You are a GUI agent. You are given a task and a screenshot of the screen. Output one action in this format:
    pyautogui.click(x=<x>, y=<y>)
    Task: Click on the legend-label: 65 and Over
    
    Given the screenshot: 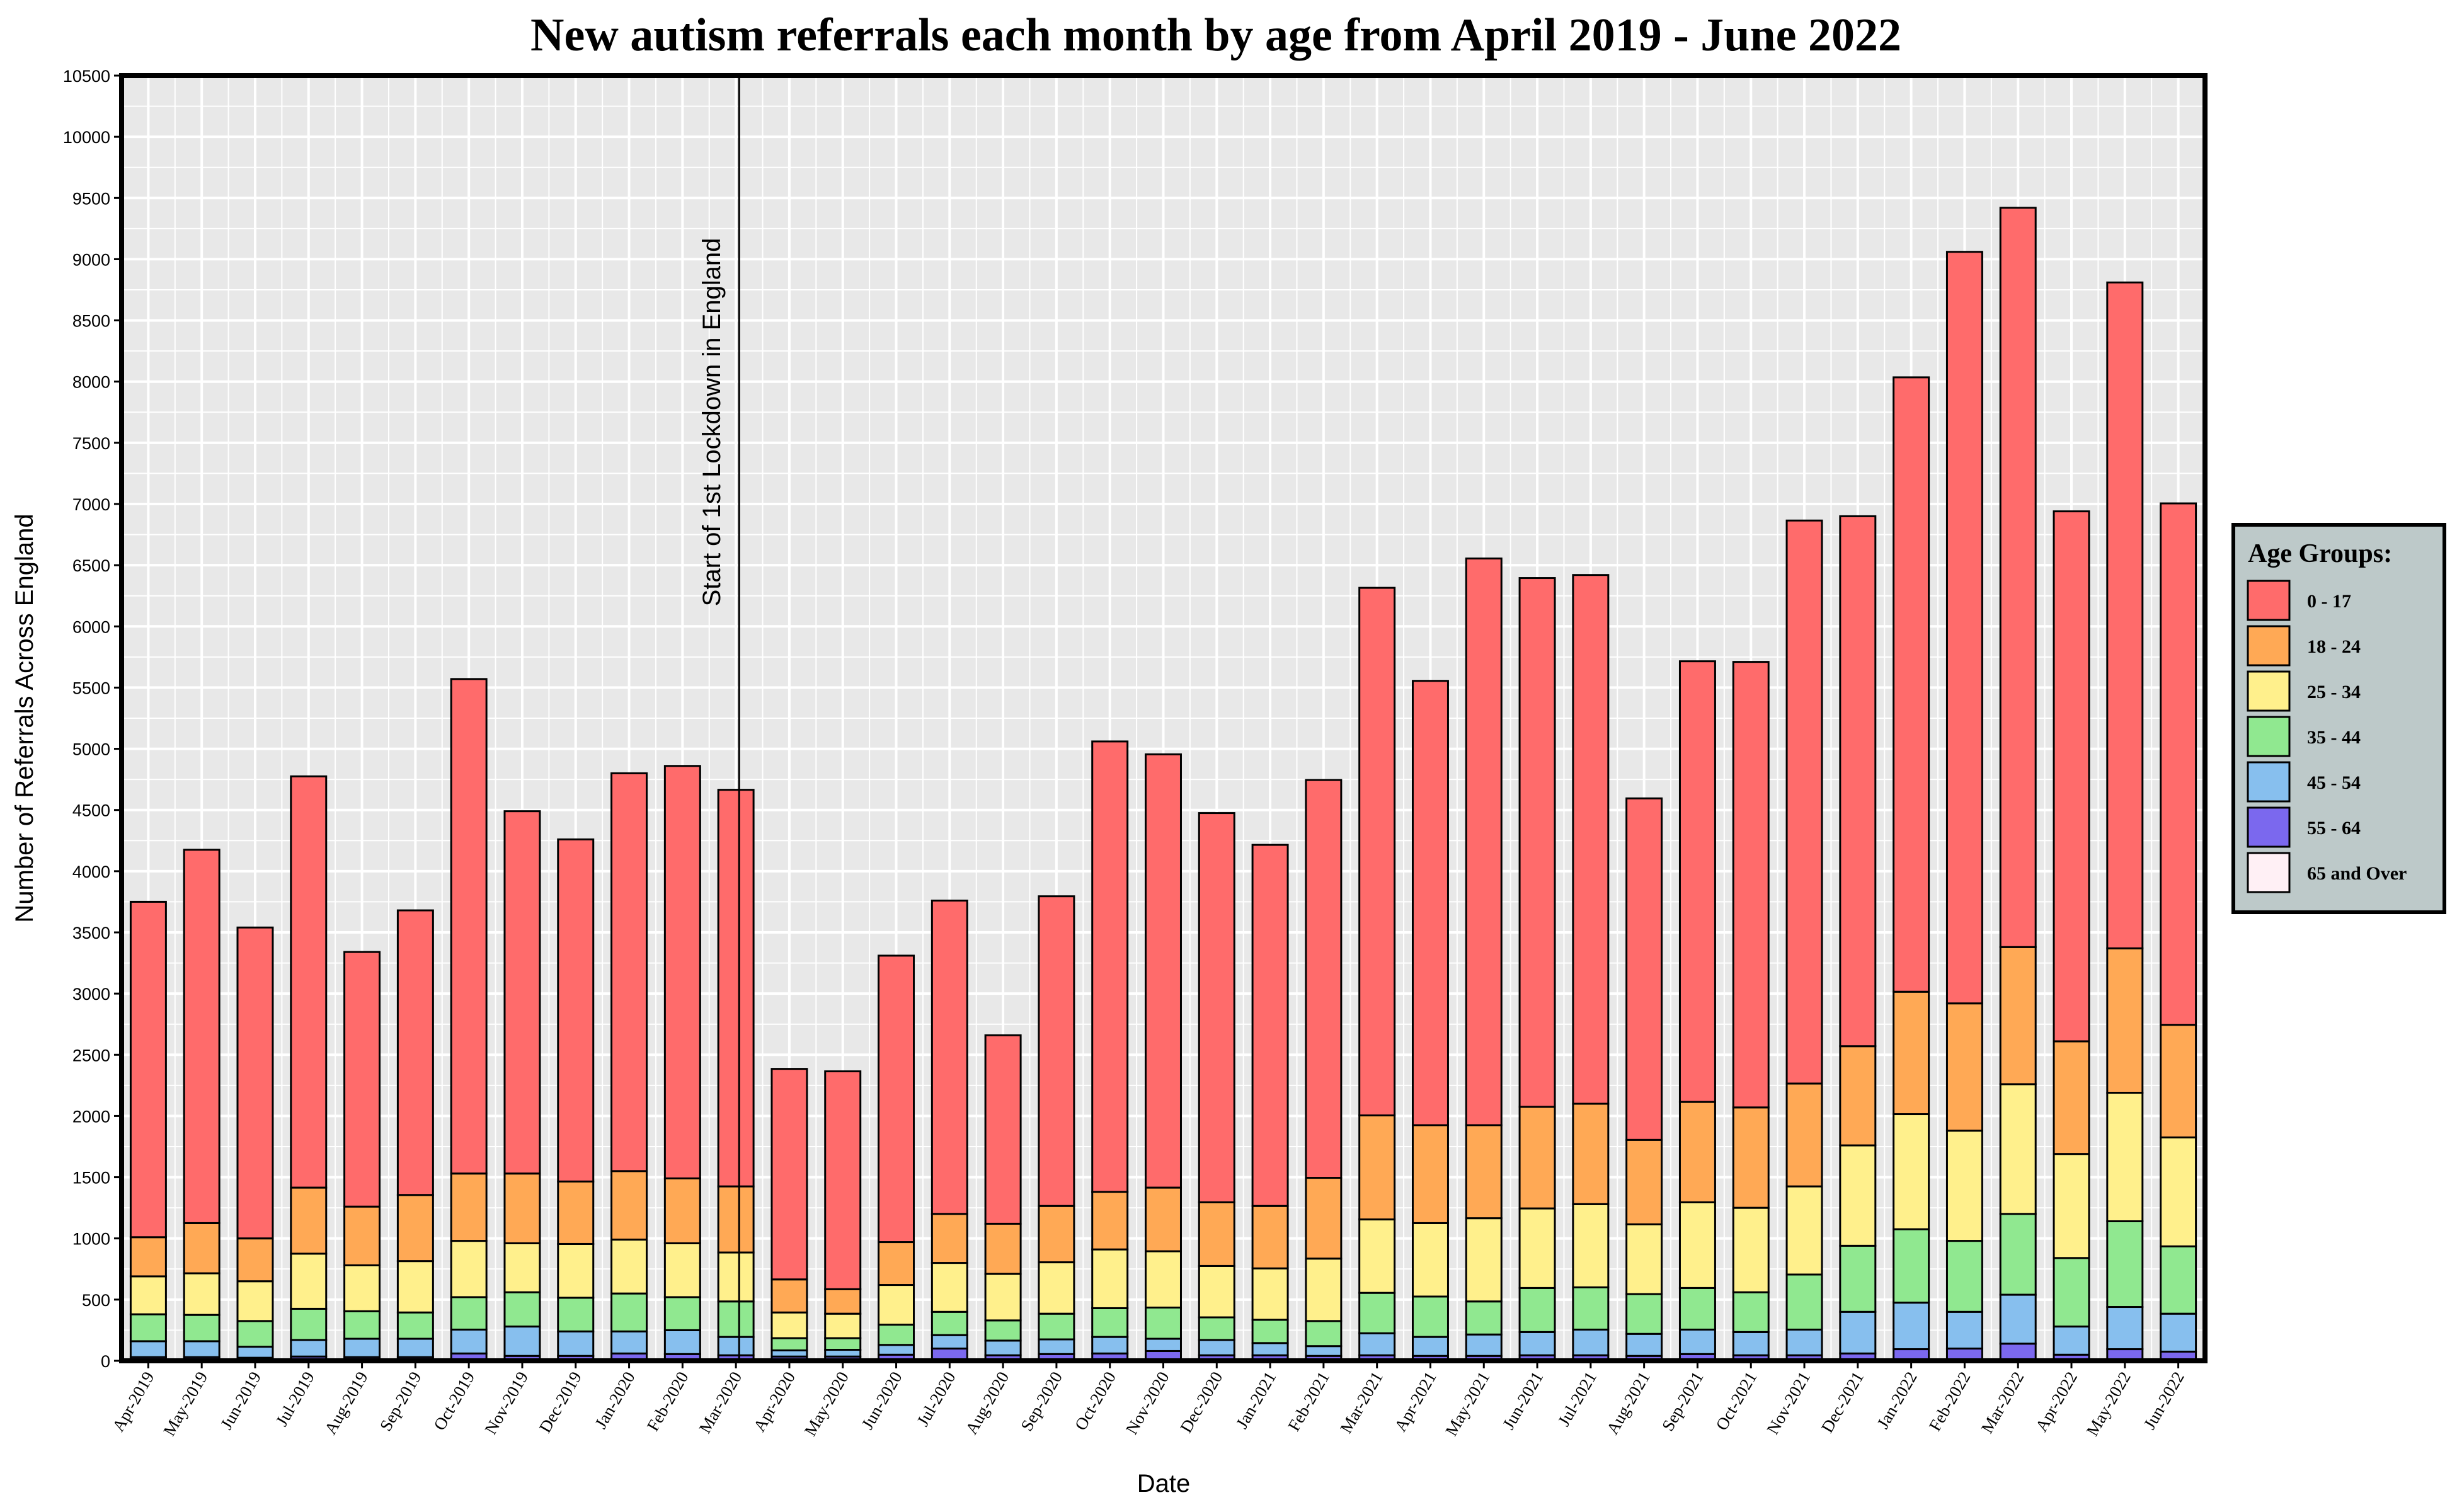 What is the action you would take?
    pyautogui.click(x=2357, y=873)
    